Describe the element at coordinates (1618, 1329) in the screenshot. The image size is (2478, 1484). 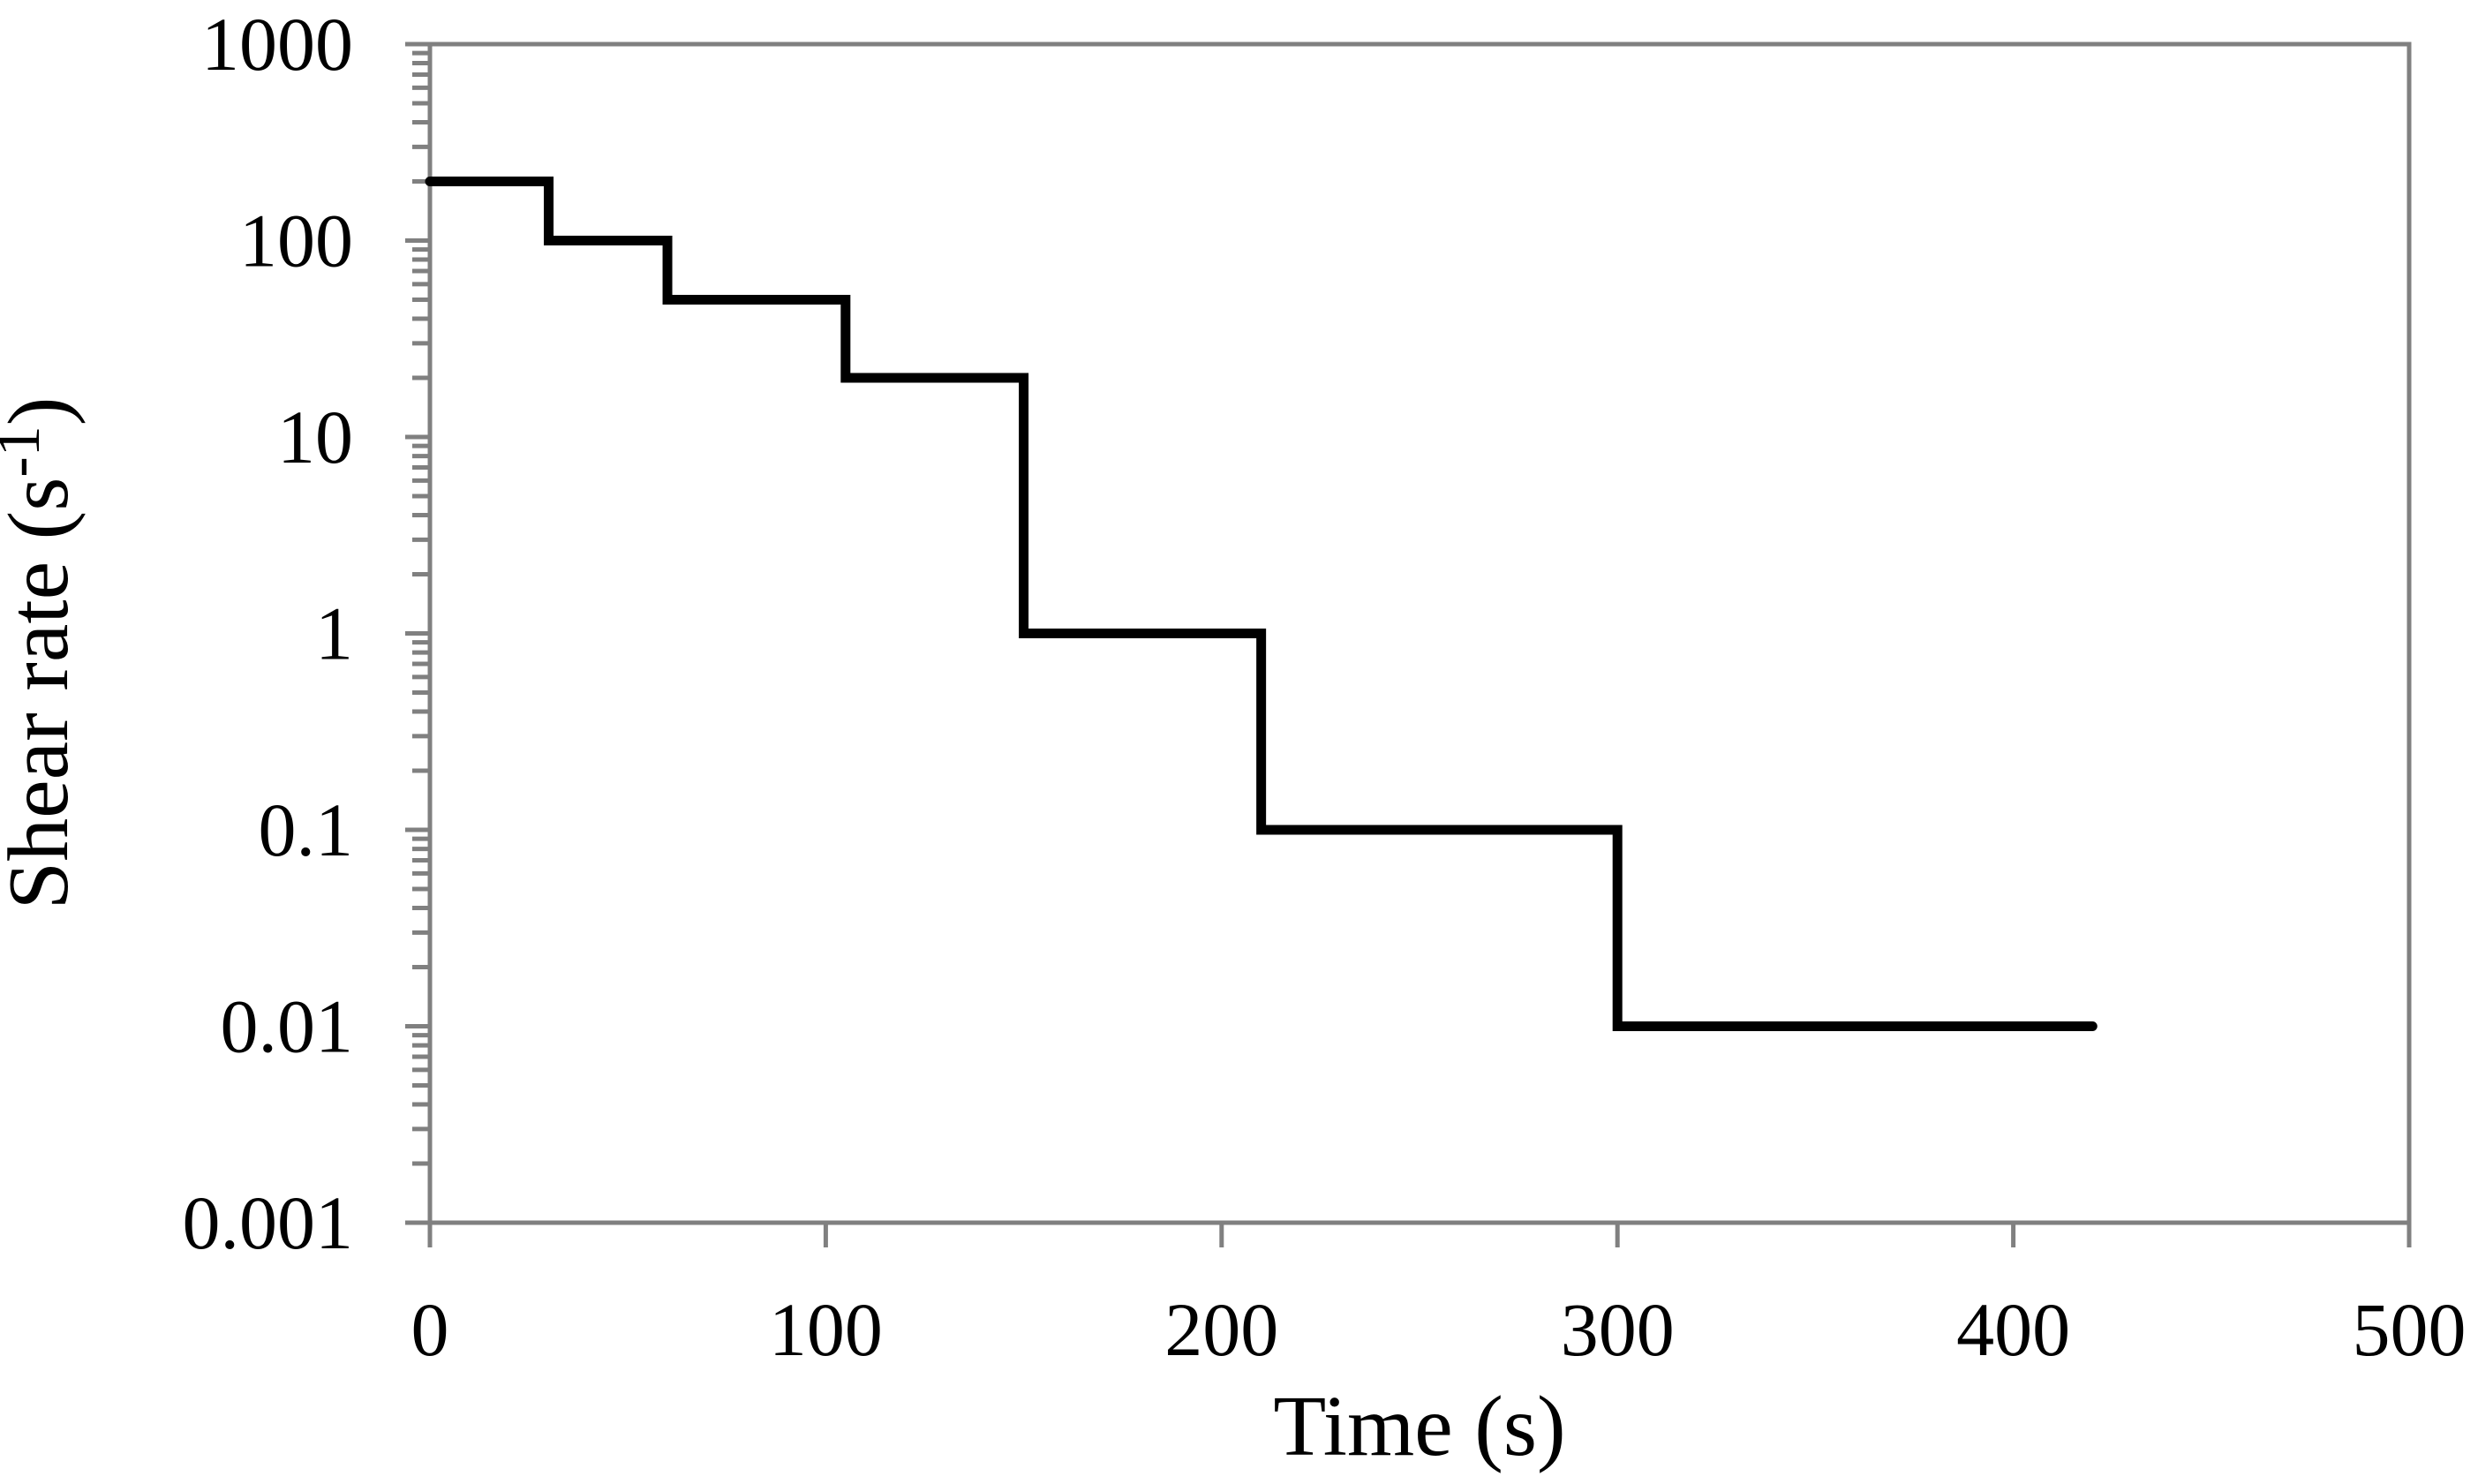
I see `x-tick-label: 300` at that location.